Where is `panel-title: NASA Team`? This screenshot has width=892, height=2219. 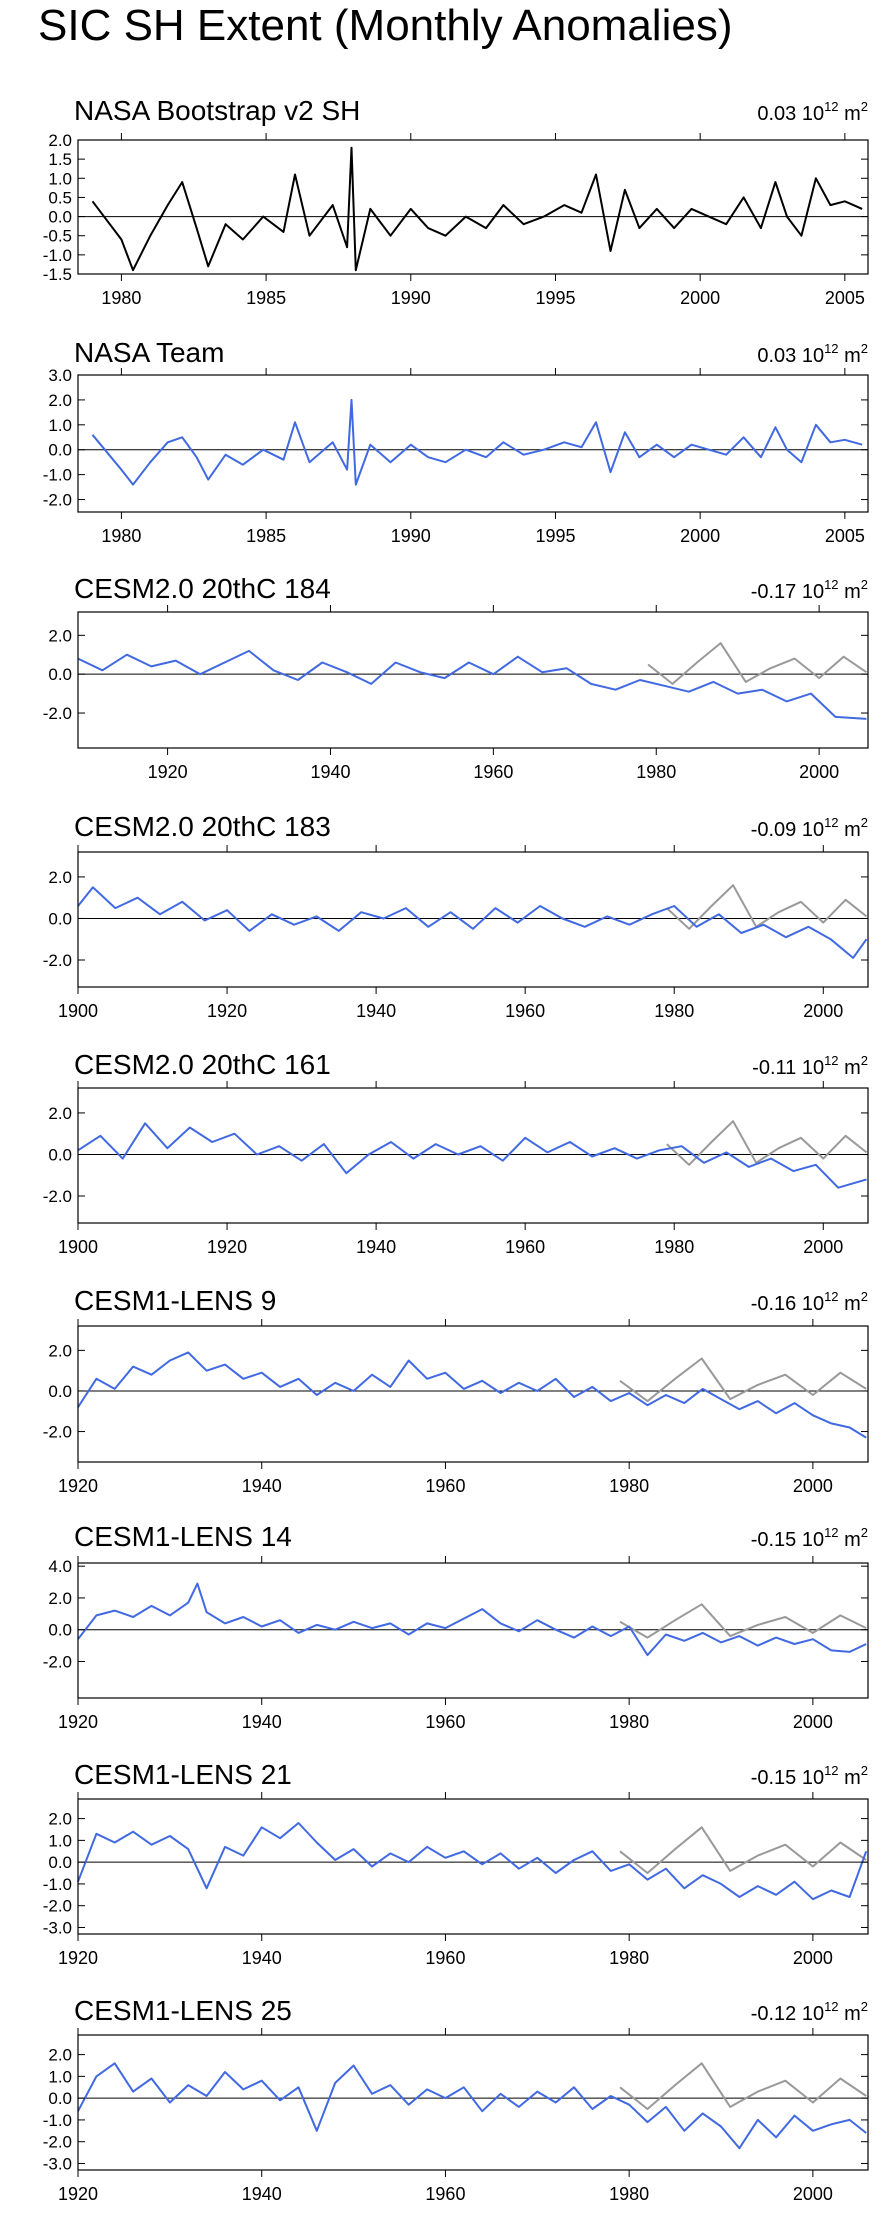
panel-title: NASA Team is located at coordinates (149, 352).